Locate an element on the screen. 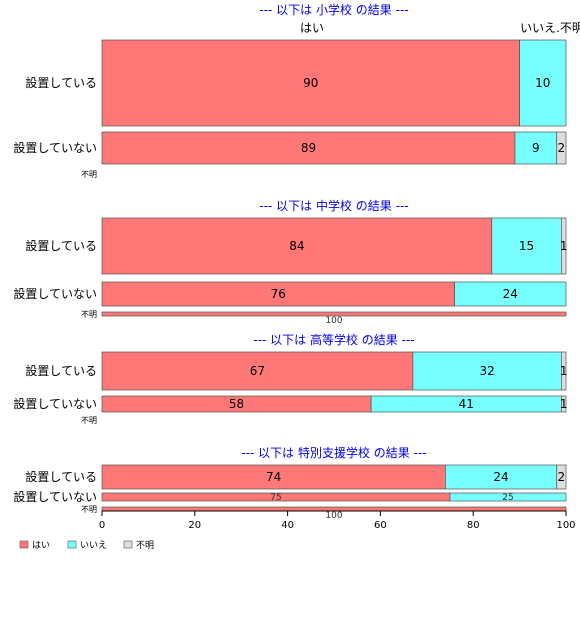 This screenshot has height=636, width=580. data-label: 76 is located at coordinates (278, 294).